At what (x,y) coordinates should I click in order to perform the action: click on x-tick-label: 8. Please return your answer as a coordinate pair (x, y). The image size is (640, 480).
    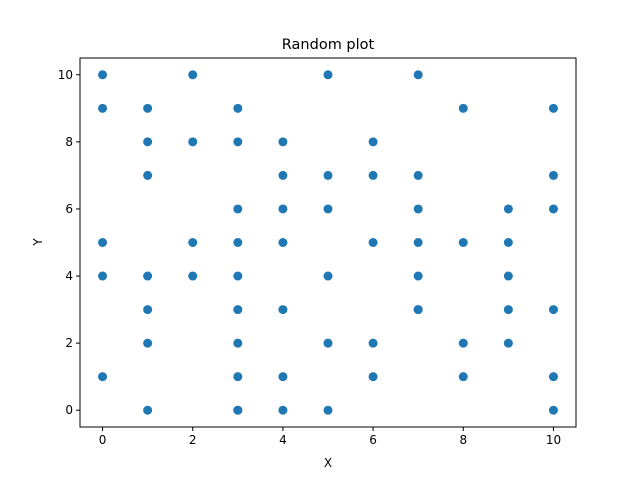
    Looking at the image, I should click on (463, 440).